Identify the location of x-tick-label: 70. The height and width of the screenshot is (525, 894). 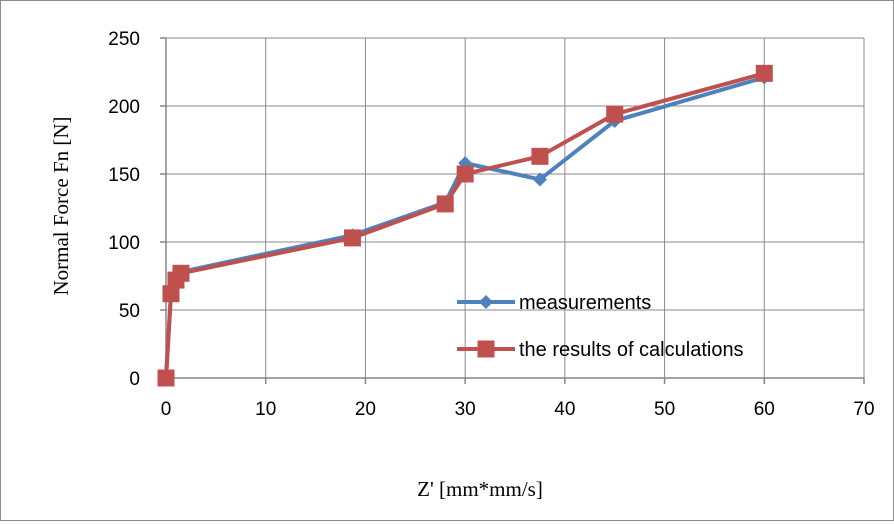
(863, 409).